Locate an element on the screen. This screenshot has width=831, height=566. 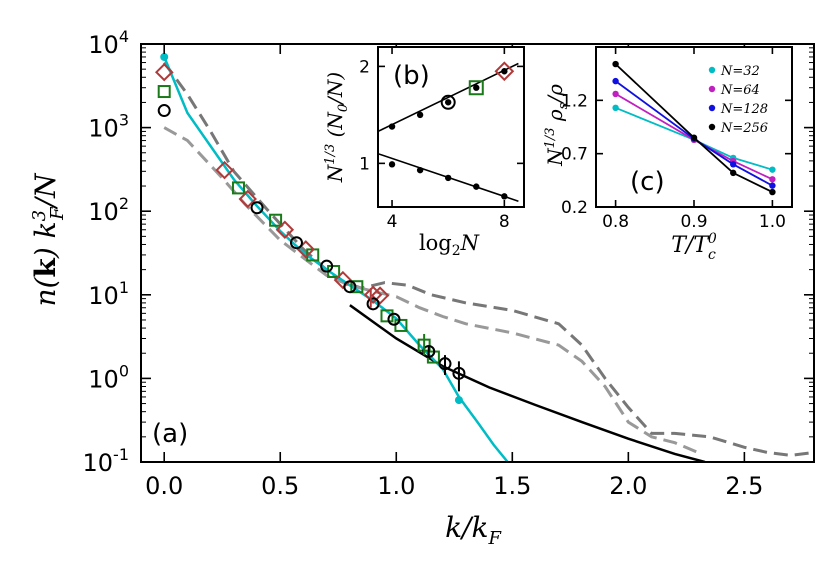
panel-a-xlabel: k/kF is located at coordinates (473, 530).